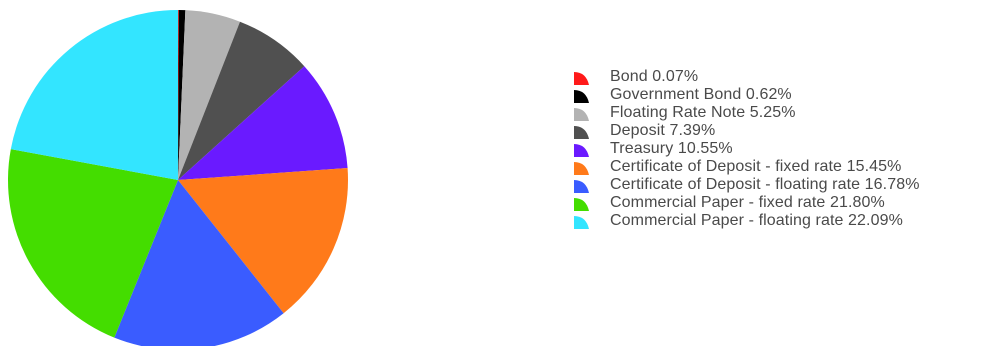 This screenshot has height=346, width=1003. I want to click on legend-label: Bond 0.07%, so click(654, 76).